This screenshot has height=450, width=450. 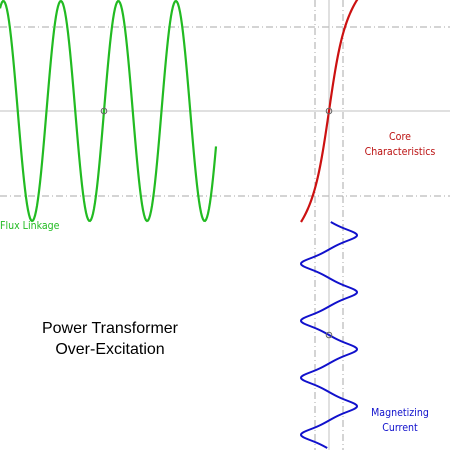 What do you see at coordinates (104, 111) in the screenshot?
I see `flux-zero-marker` at bounding box center [104, 111].